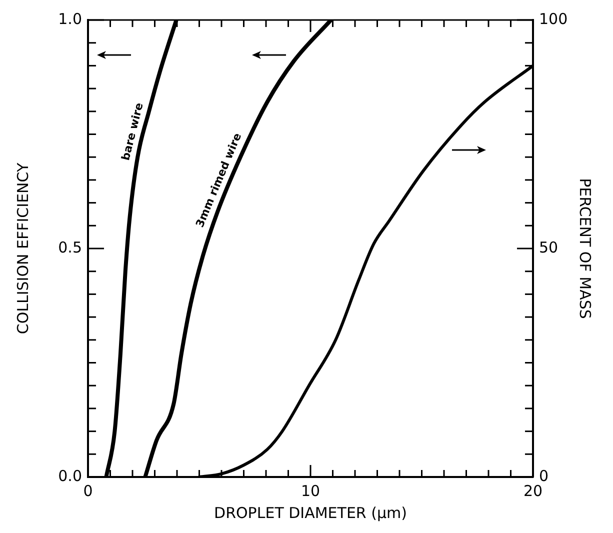  Describe the element at coordinates (310, 513) in the screenshot. I see `x-axis-title: DROPLET DIAMETER (μm)` at that location.